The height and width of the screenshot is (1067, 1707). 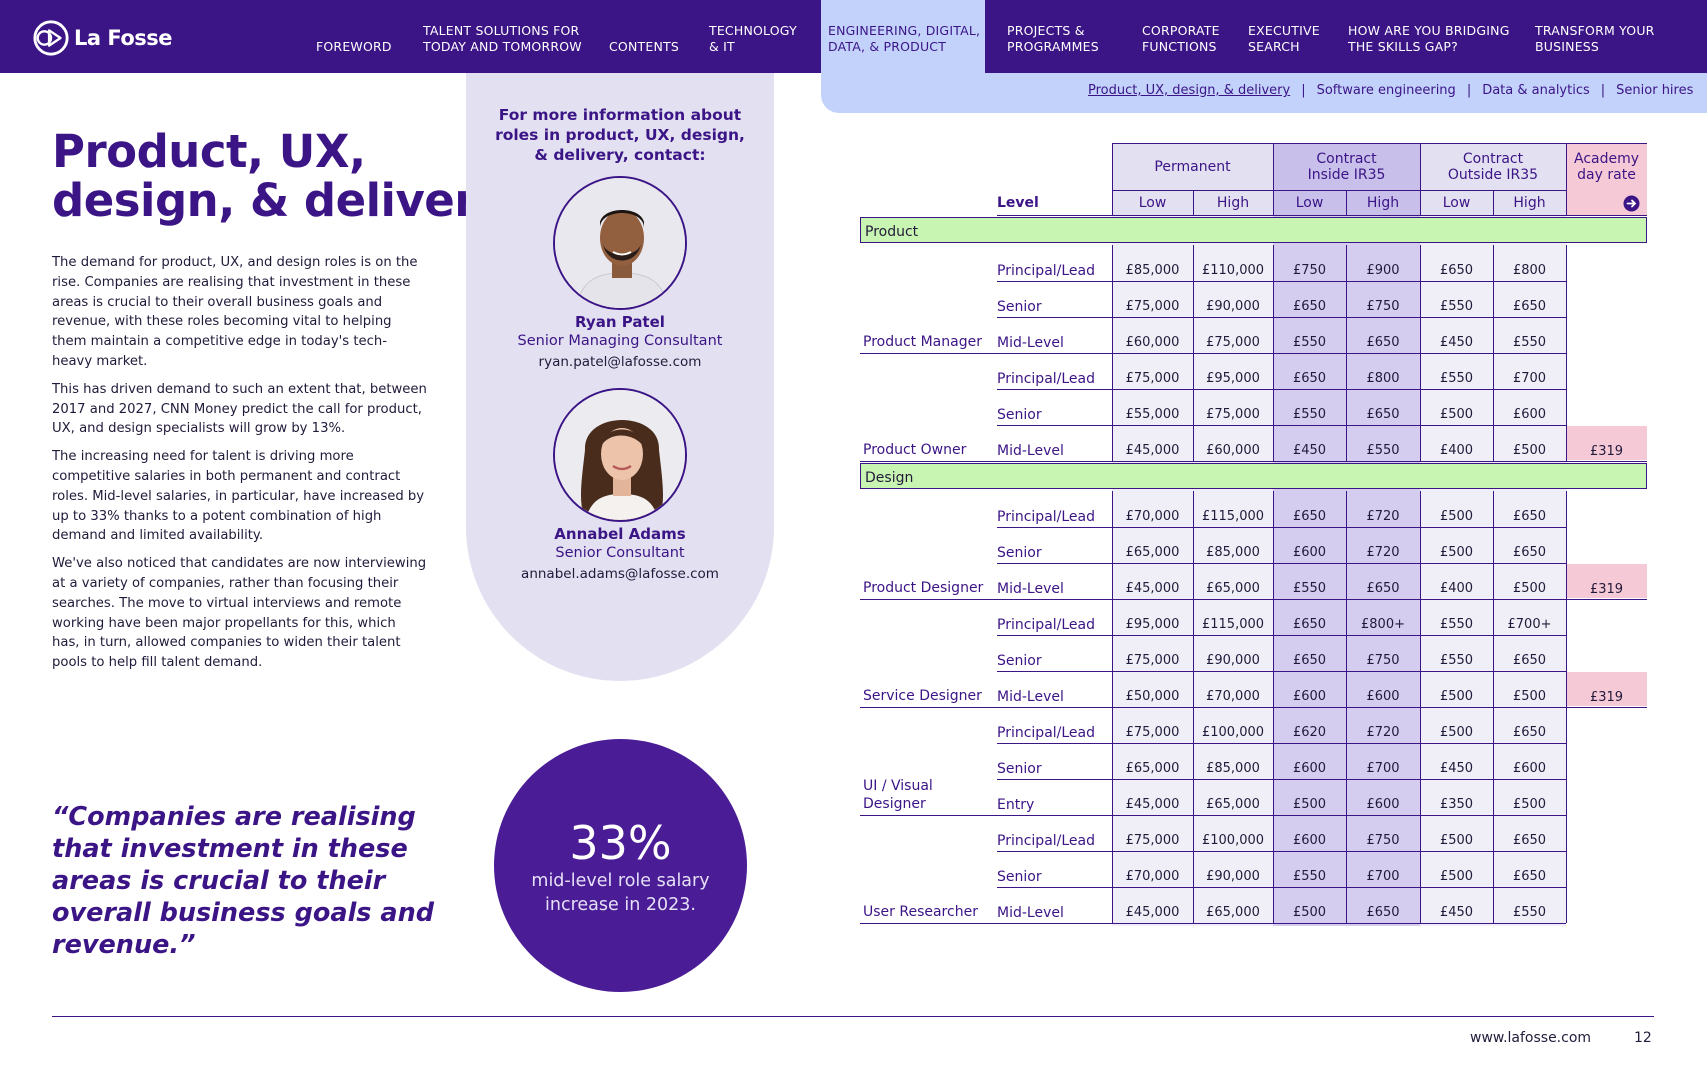 What do you see at coordinates (904, 38) in the screenshot?
I see `nav-engineering-digital-data-product: ENGINEERING, DIGITAL, DATA, & PRODUCT` at bounding box center [904, 38].